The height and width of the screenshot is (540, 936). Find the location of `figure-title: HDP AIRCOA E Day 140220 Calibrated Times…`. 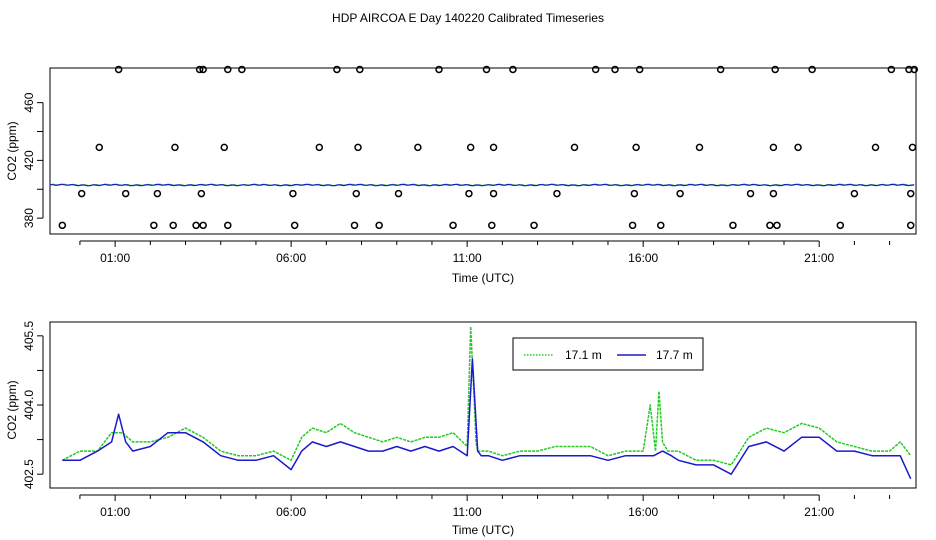

figure-title: HDP AIRCOA E Day 140220 Calibrated Times… is located at coordinates (468, 18).